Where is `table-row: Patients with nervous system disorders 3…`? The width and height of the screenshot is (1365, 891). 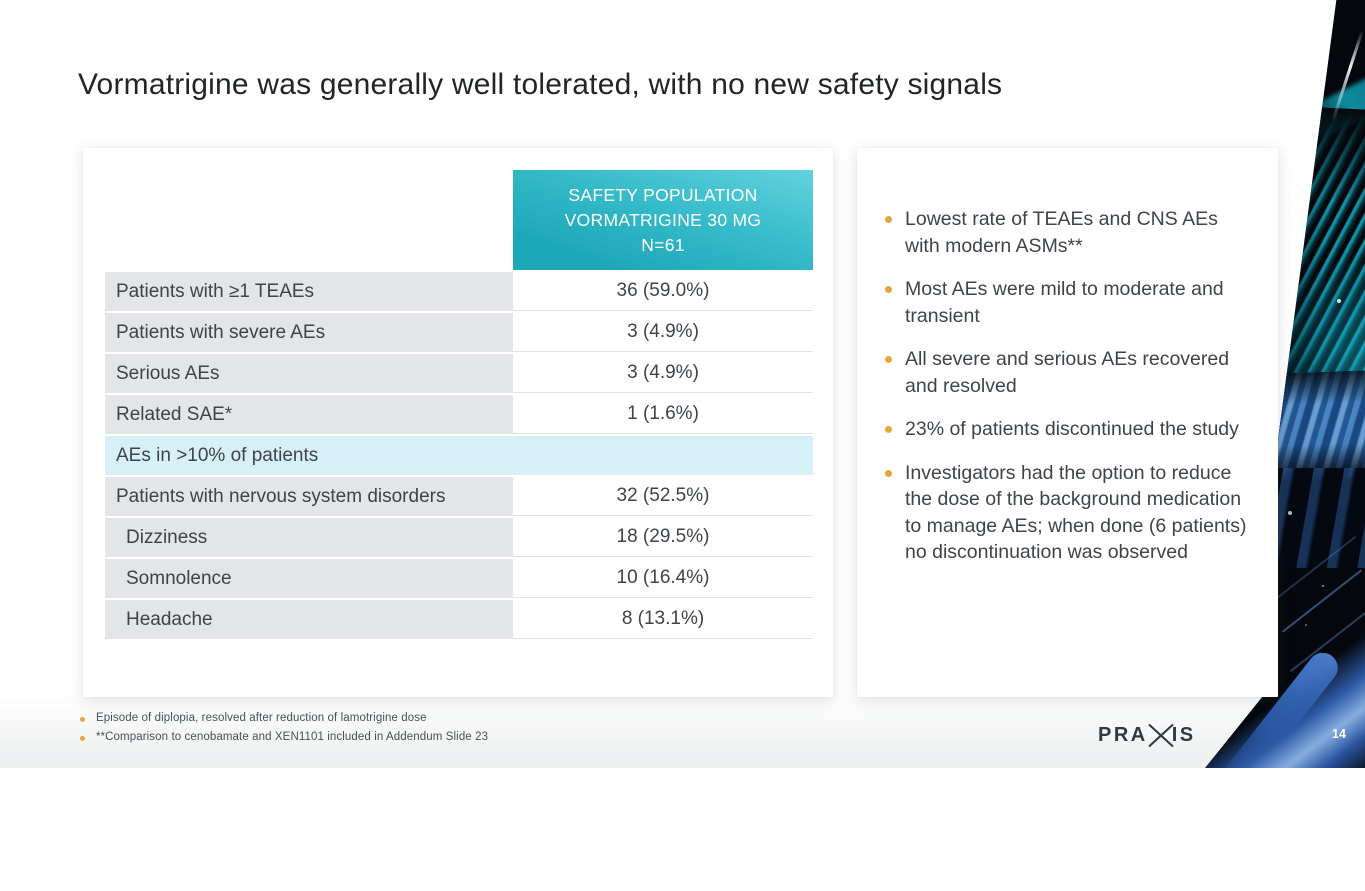 table-row: Patients with nervous system disorders 3… is located at coordinates (459, 496).